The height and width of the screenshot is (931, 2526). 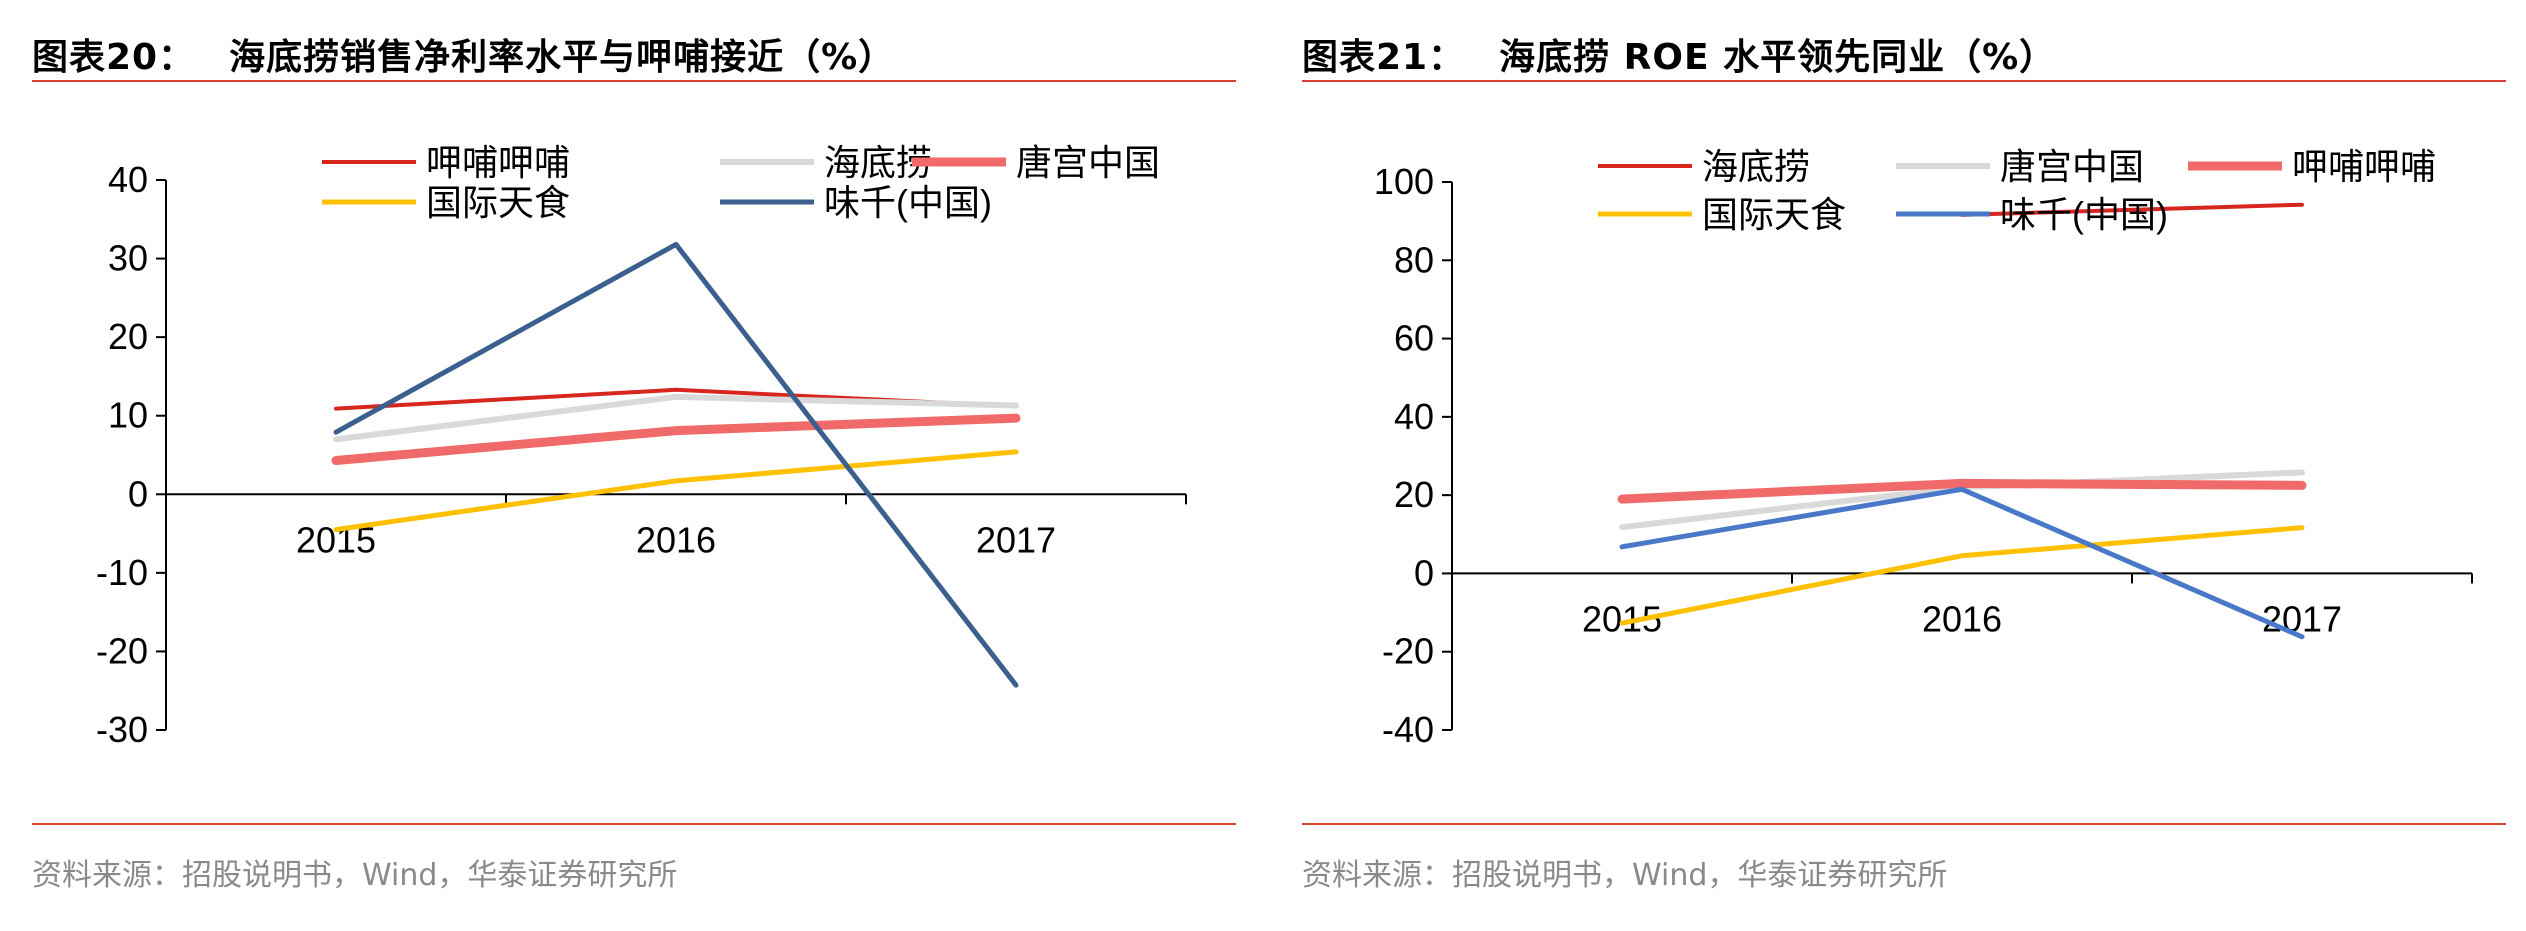 I want to click on chart-title: 图表20： 海底捞销售净利率水平与呷哺接近（%）, so click(x=463, y=54).